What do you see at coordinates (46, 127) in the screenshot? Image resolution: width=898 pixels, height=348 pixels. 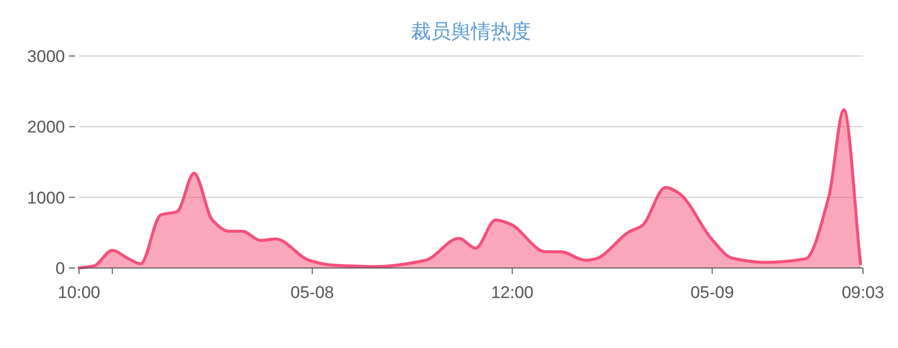 I see `y-tick-label: 2000` at bounding box center [46, 127].